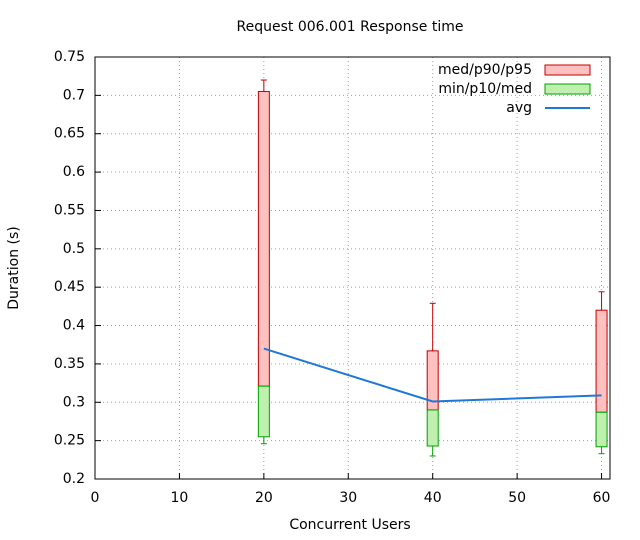  I want to click on y-tick-label: 0.5, so click(74, 249).